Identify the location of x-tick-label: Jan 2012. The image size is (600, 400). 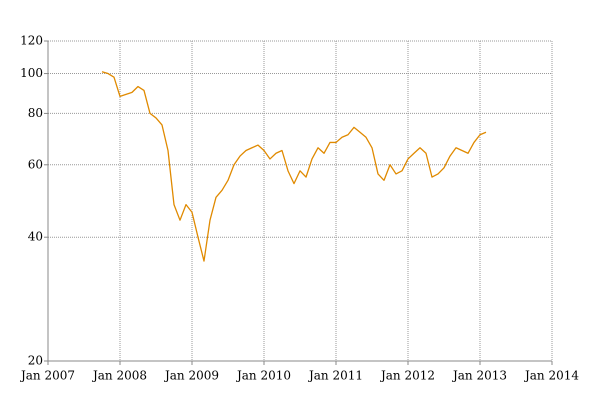
(407, 376).